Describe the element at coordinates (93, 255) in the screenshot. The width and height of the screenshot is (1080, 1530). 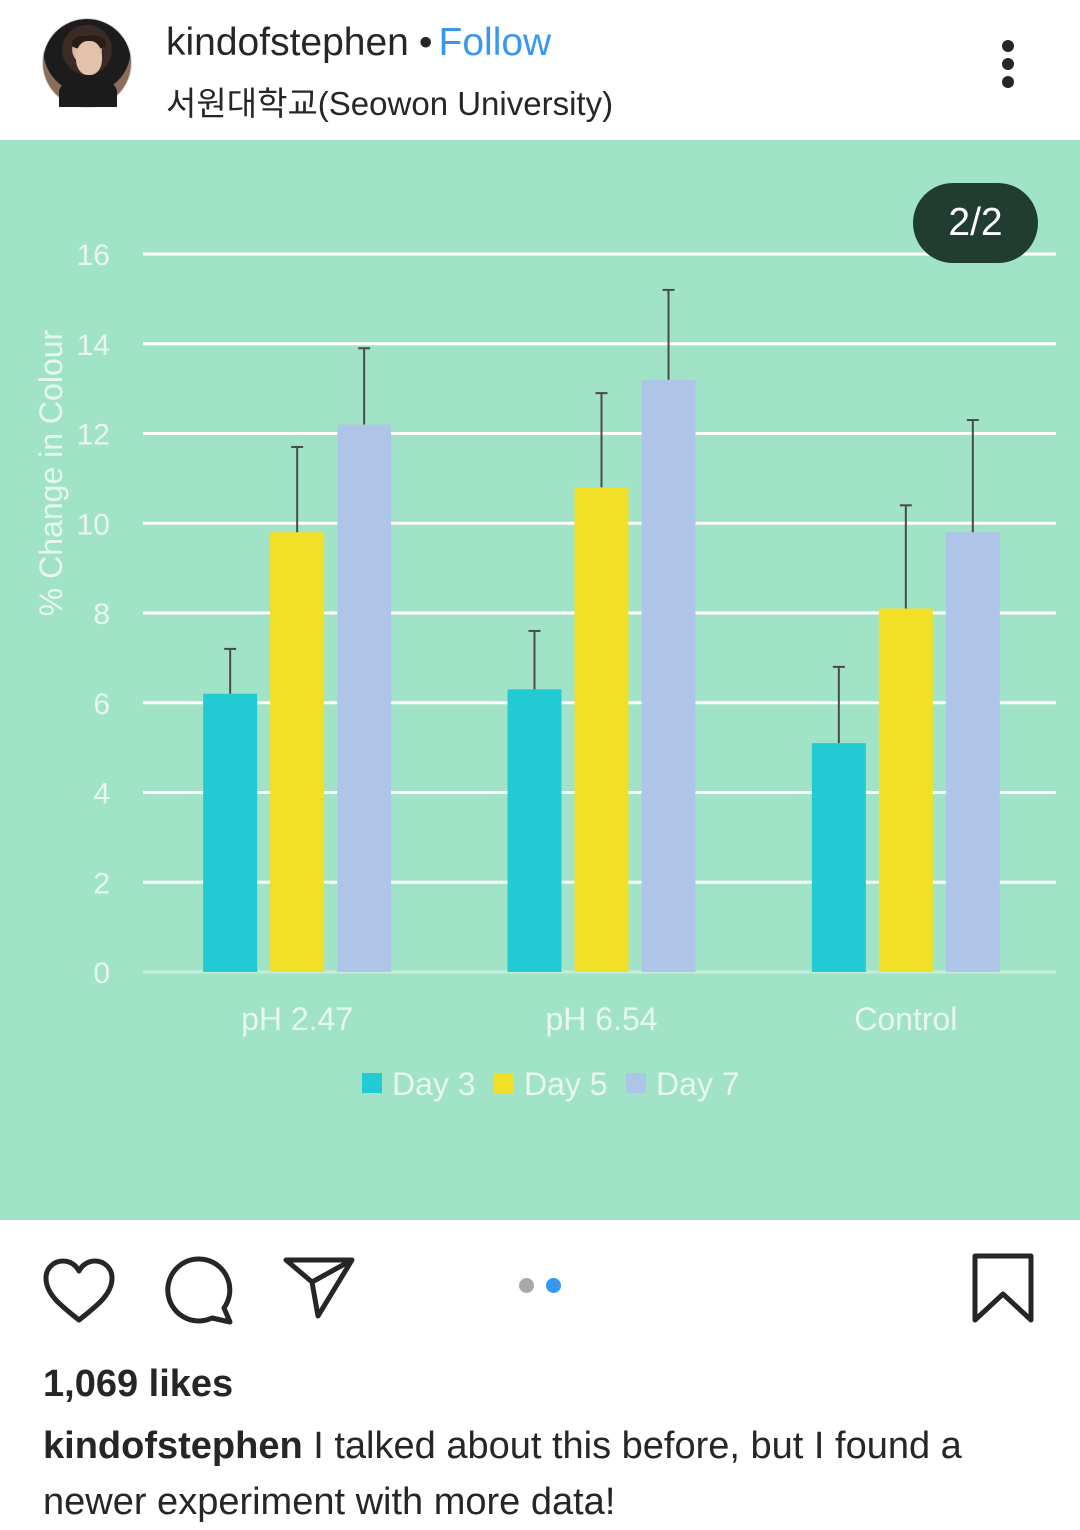
I see `y-tick-label: 16` at that location.